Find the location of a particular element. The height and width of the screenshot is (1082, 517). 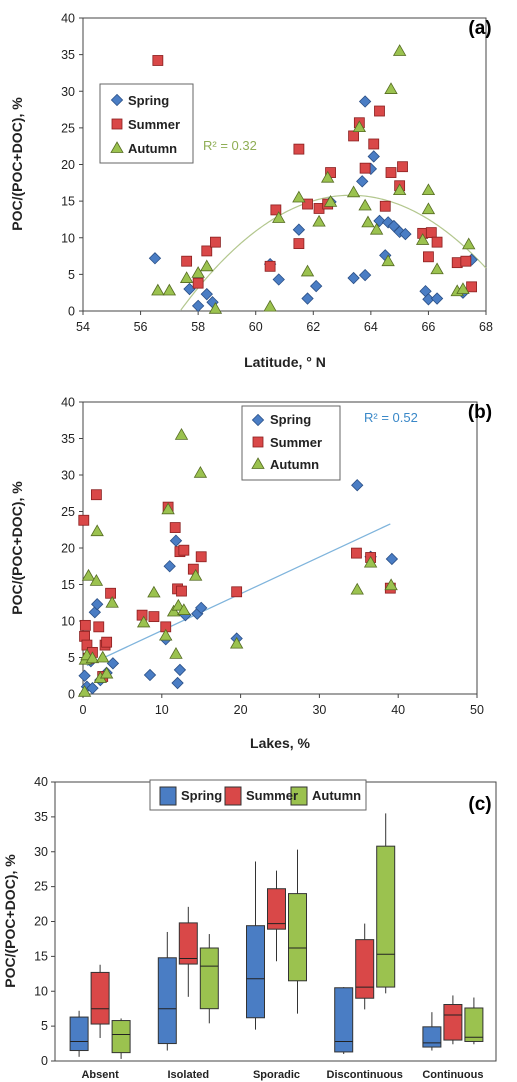

category-label: Absent is located at coordinates (100, 1075).